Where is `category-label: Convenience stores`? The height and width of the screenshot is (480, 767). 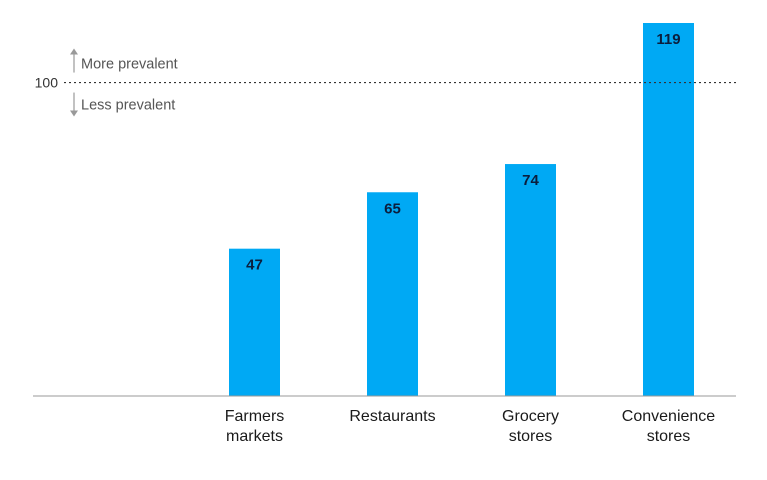
category-label: Convenience stores is located at coordinates (669, 426).